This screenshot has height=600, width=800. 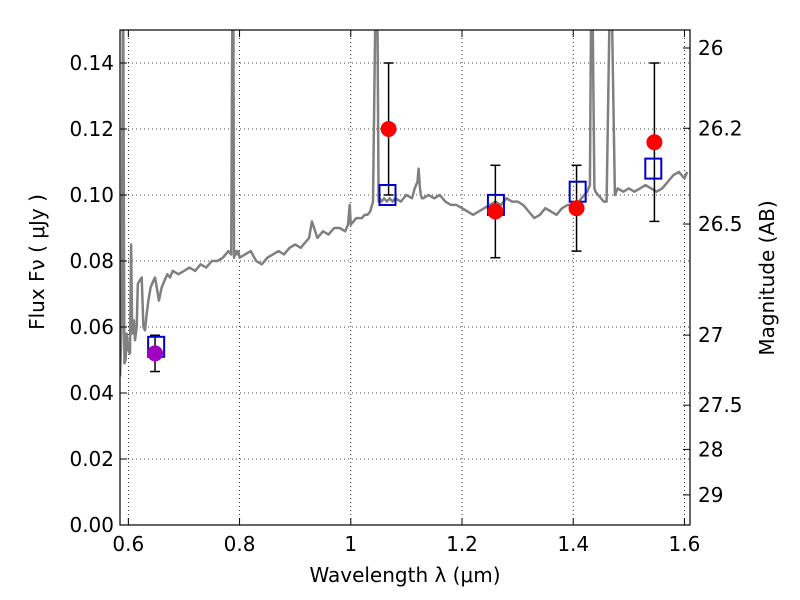 What do you see at coordinates (91, 129) in the screenshot?
I see `y-tick-label: 0.12` at bounding box center [91, 129].